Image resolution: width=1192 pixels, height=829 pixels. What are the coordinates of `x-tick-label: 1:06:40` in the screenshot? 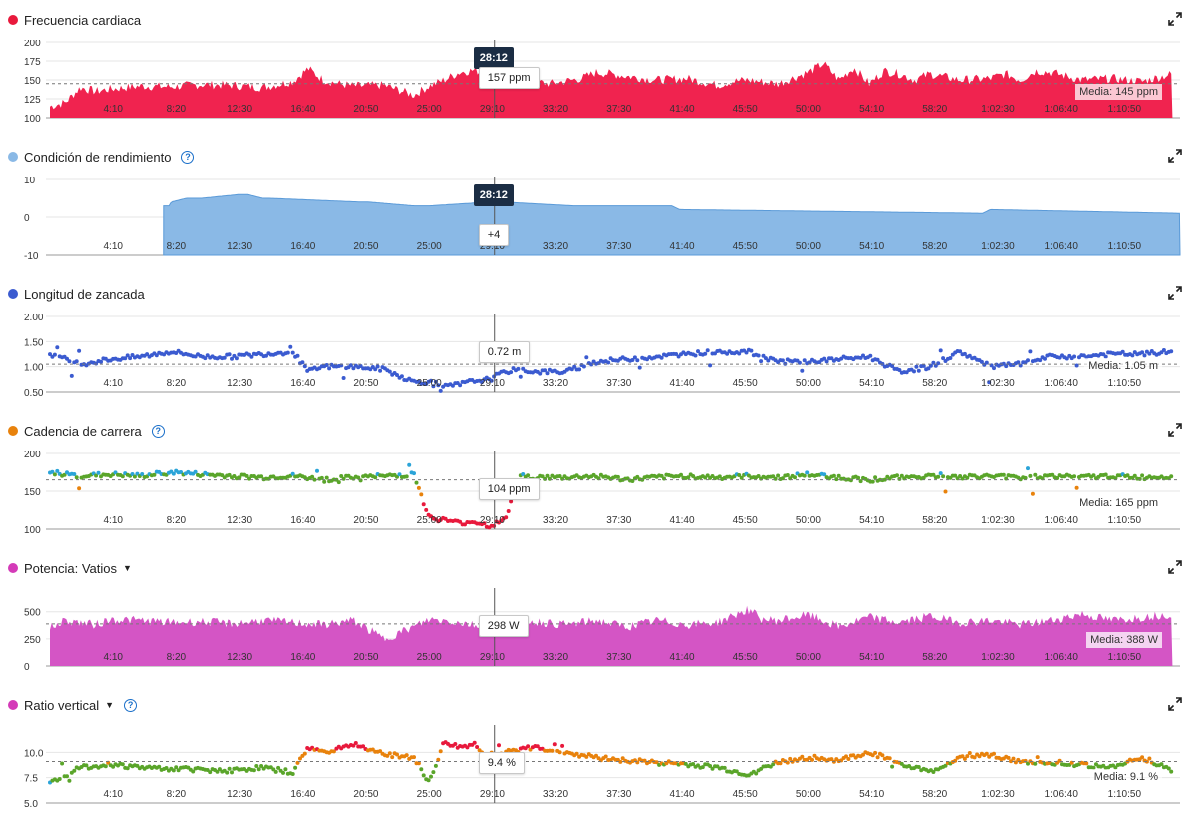 It's located at (1062, 520).